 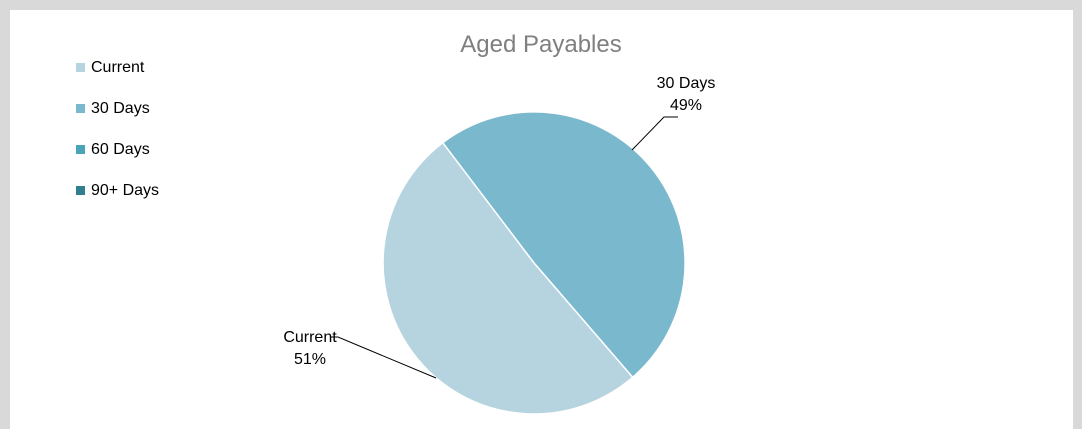 I want to click on pie-slice-30-days, so click(x=563, y=245).